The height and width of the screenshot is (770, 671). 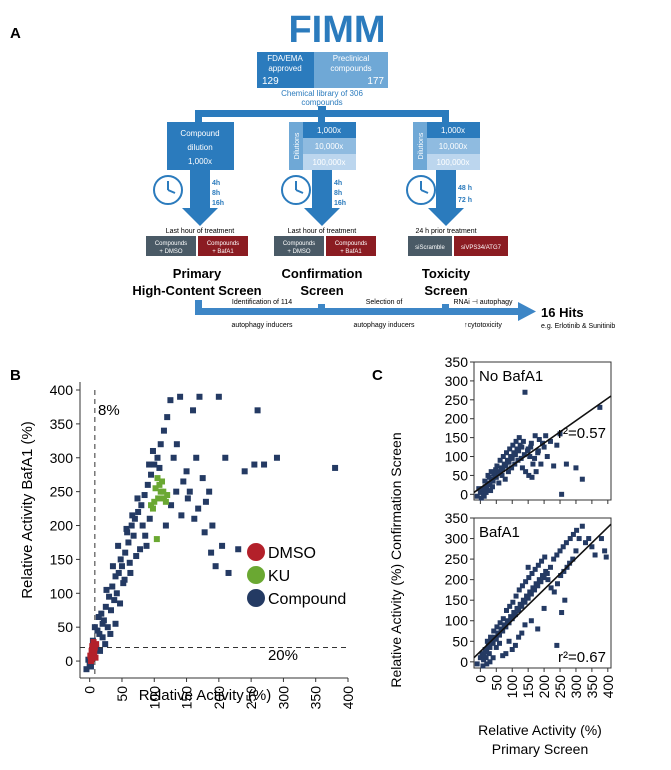 I want to click on tox-dilution-1: 1,000x, so click(x=453, y=130).